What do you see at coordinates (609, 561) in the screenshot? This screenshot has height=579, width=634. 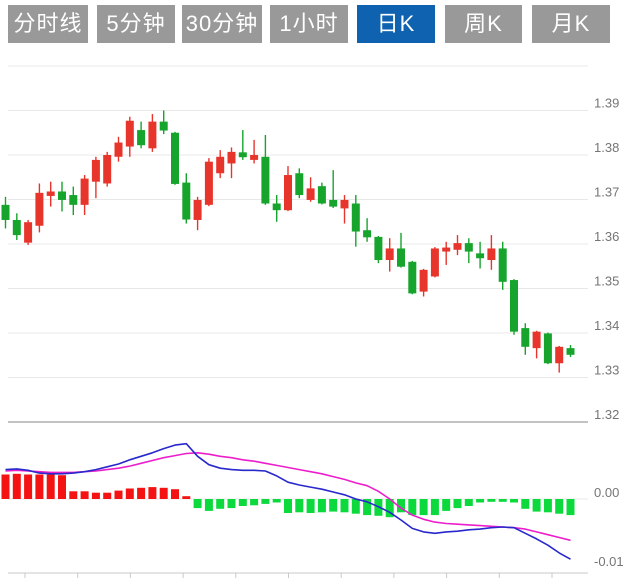 I see `macd-axis-label: -0.01` at bounding box center [609, 561].